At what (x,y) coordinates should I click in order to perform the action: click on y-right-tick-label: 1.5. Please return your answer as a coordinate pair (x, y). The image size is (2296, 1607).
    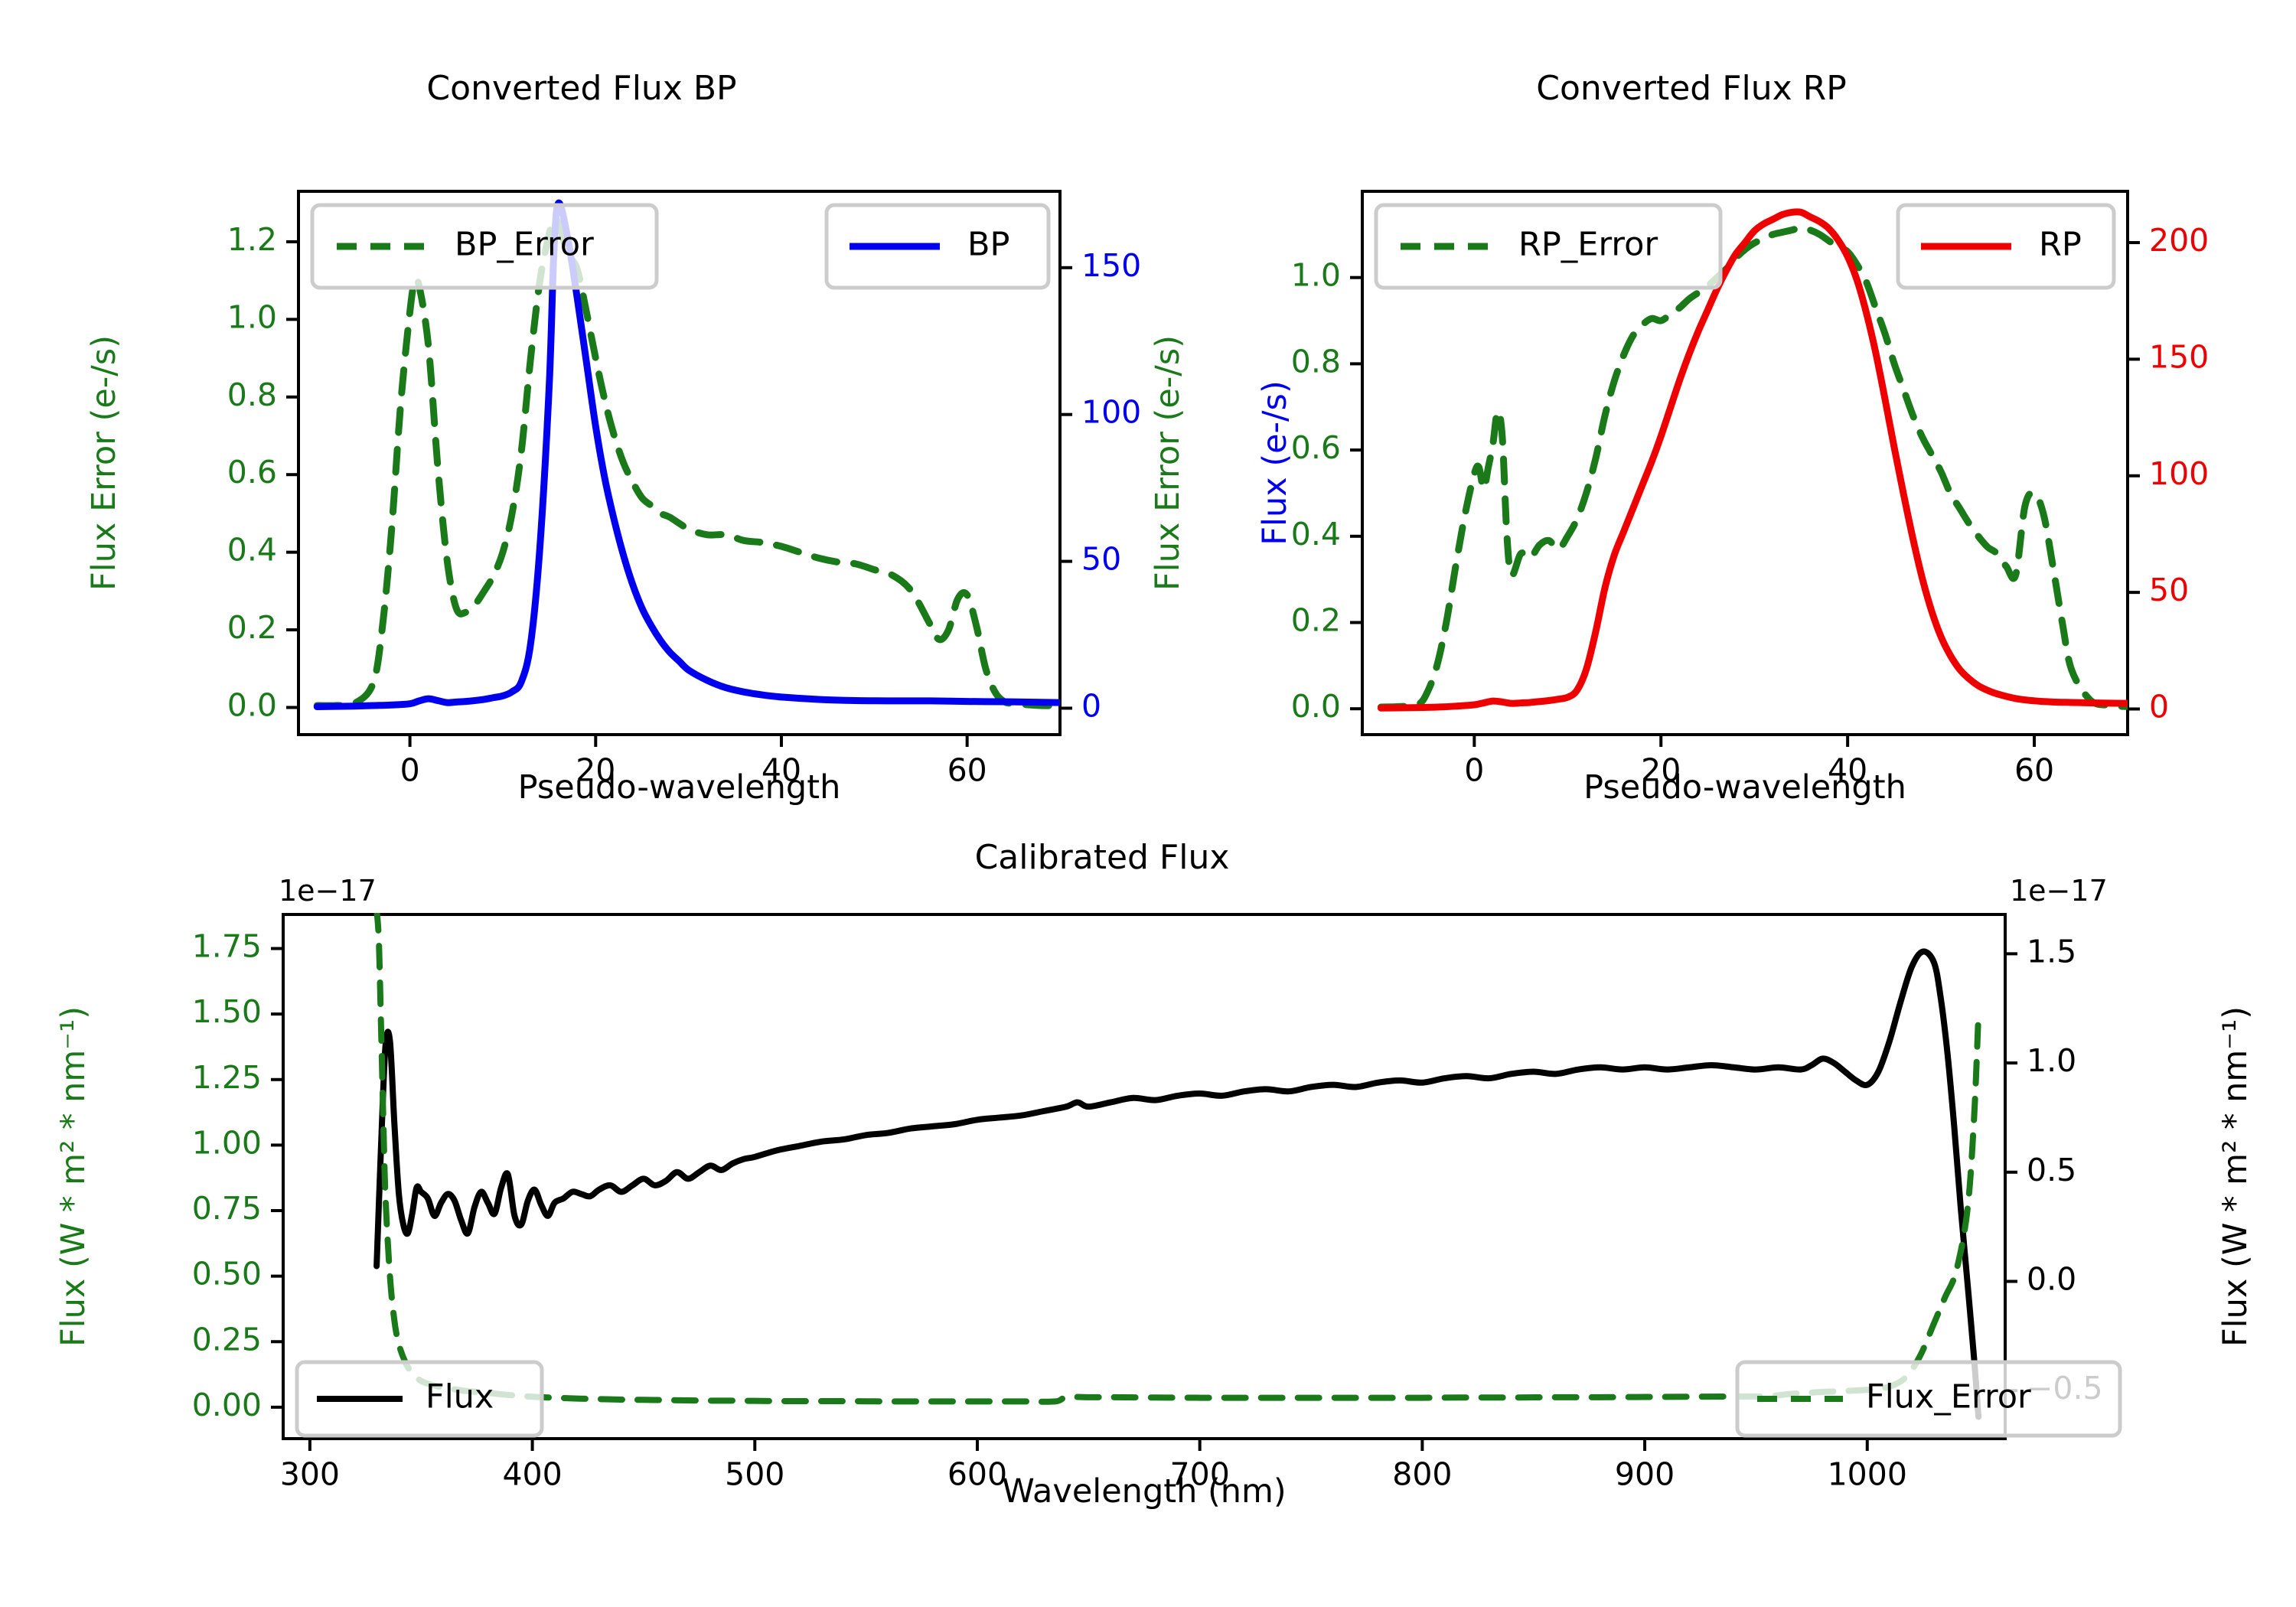
    Looking at the image, I should click on (2051, 952).